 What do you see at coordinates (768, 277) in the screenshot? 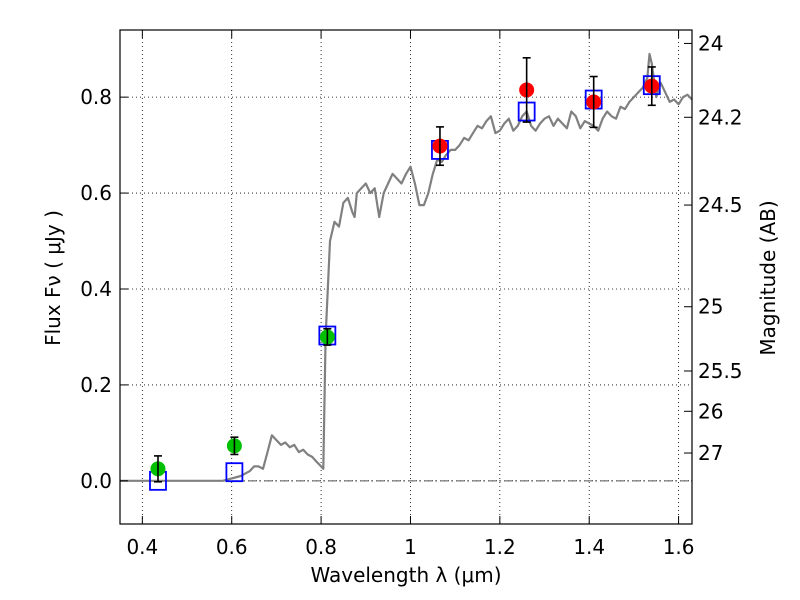
I see `y-axis-right-label: Magnitude (AB)` at bounding box center [768, 277].